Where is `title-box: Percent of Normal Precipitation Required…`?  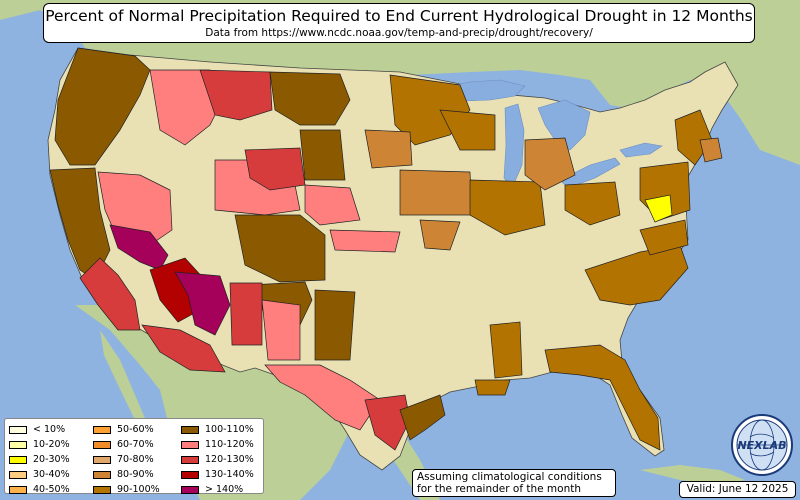
title-box: Percent of Normal Precipitation Required… is located at coordinates (399, 23).